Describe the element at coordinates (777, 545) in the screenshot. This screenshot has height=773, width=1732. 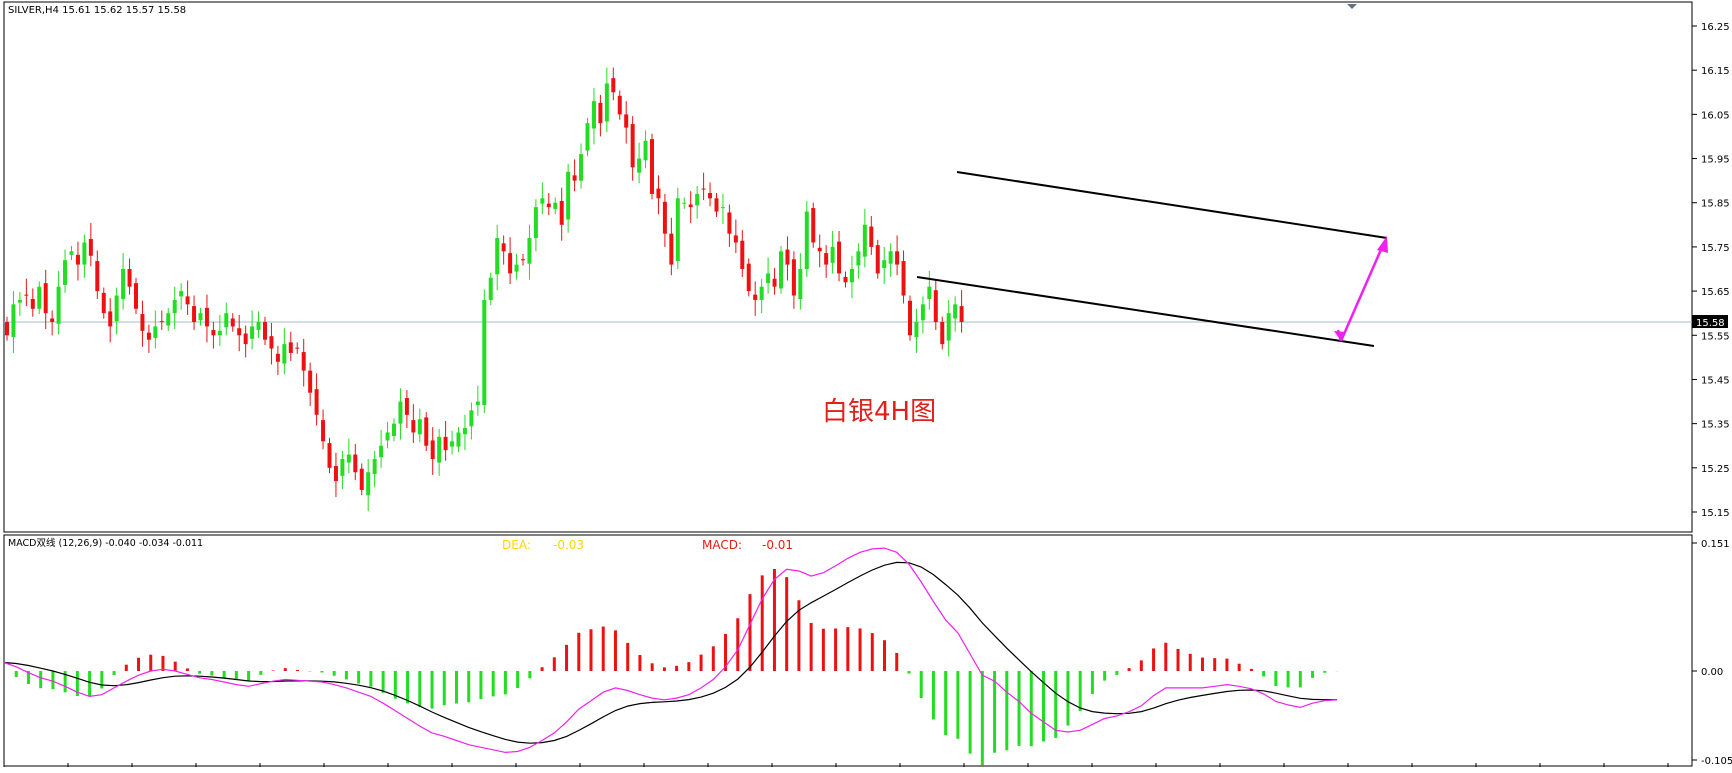
I see `macd-value: -0.01` at that location.